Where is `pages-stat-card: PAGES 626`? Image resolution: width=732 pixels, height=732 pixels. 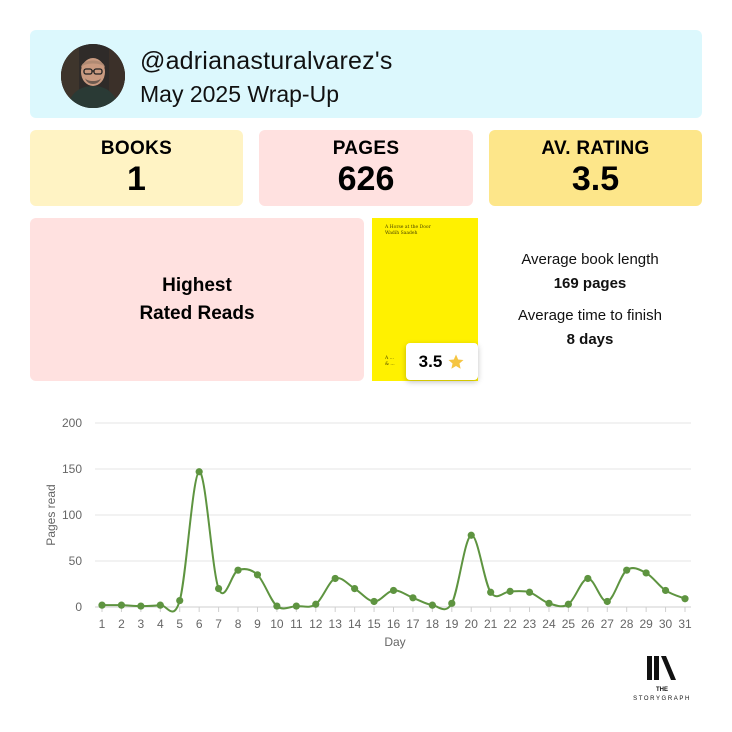 pages-stat-card: PAGES 626 is located at coordinates (366, 168).